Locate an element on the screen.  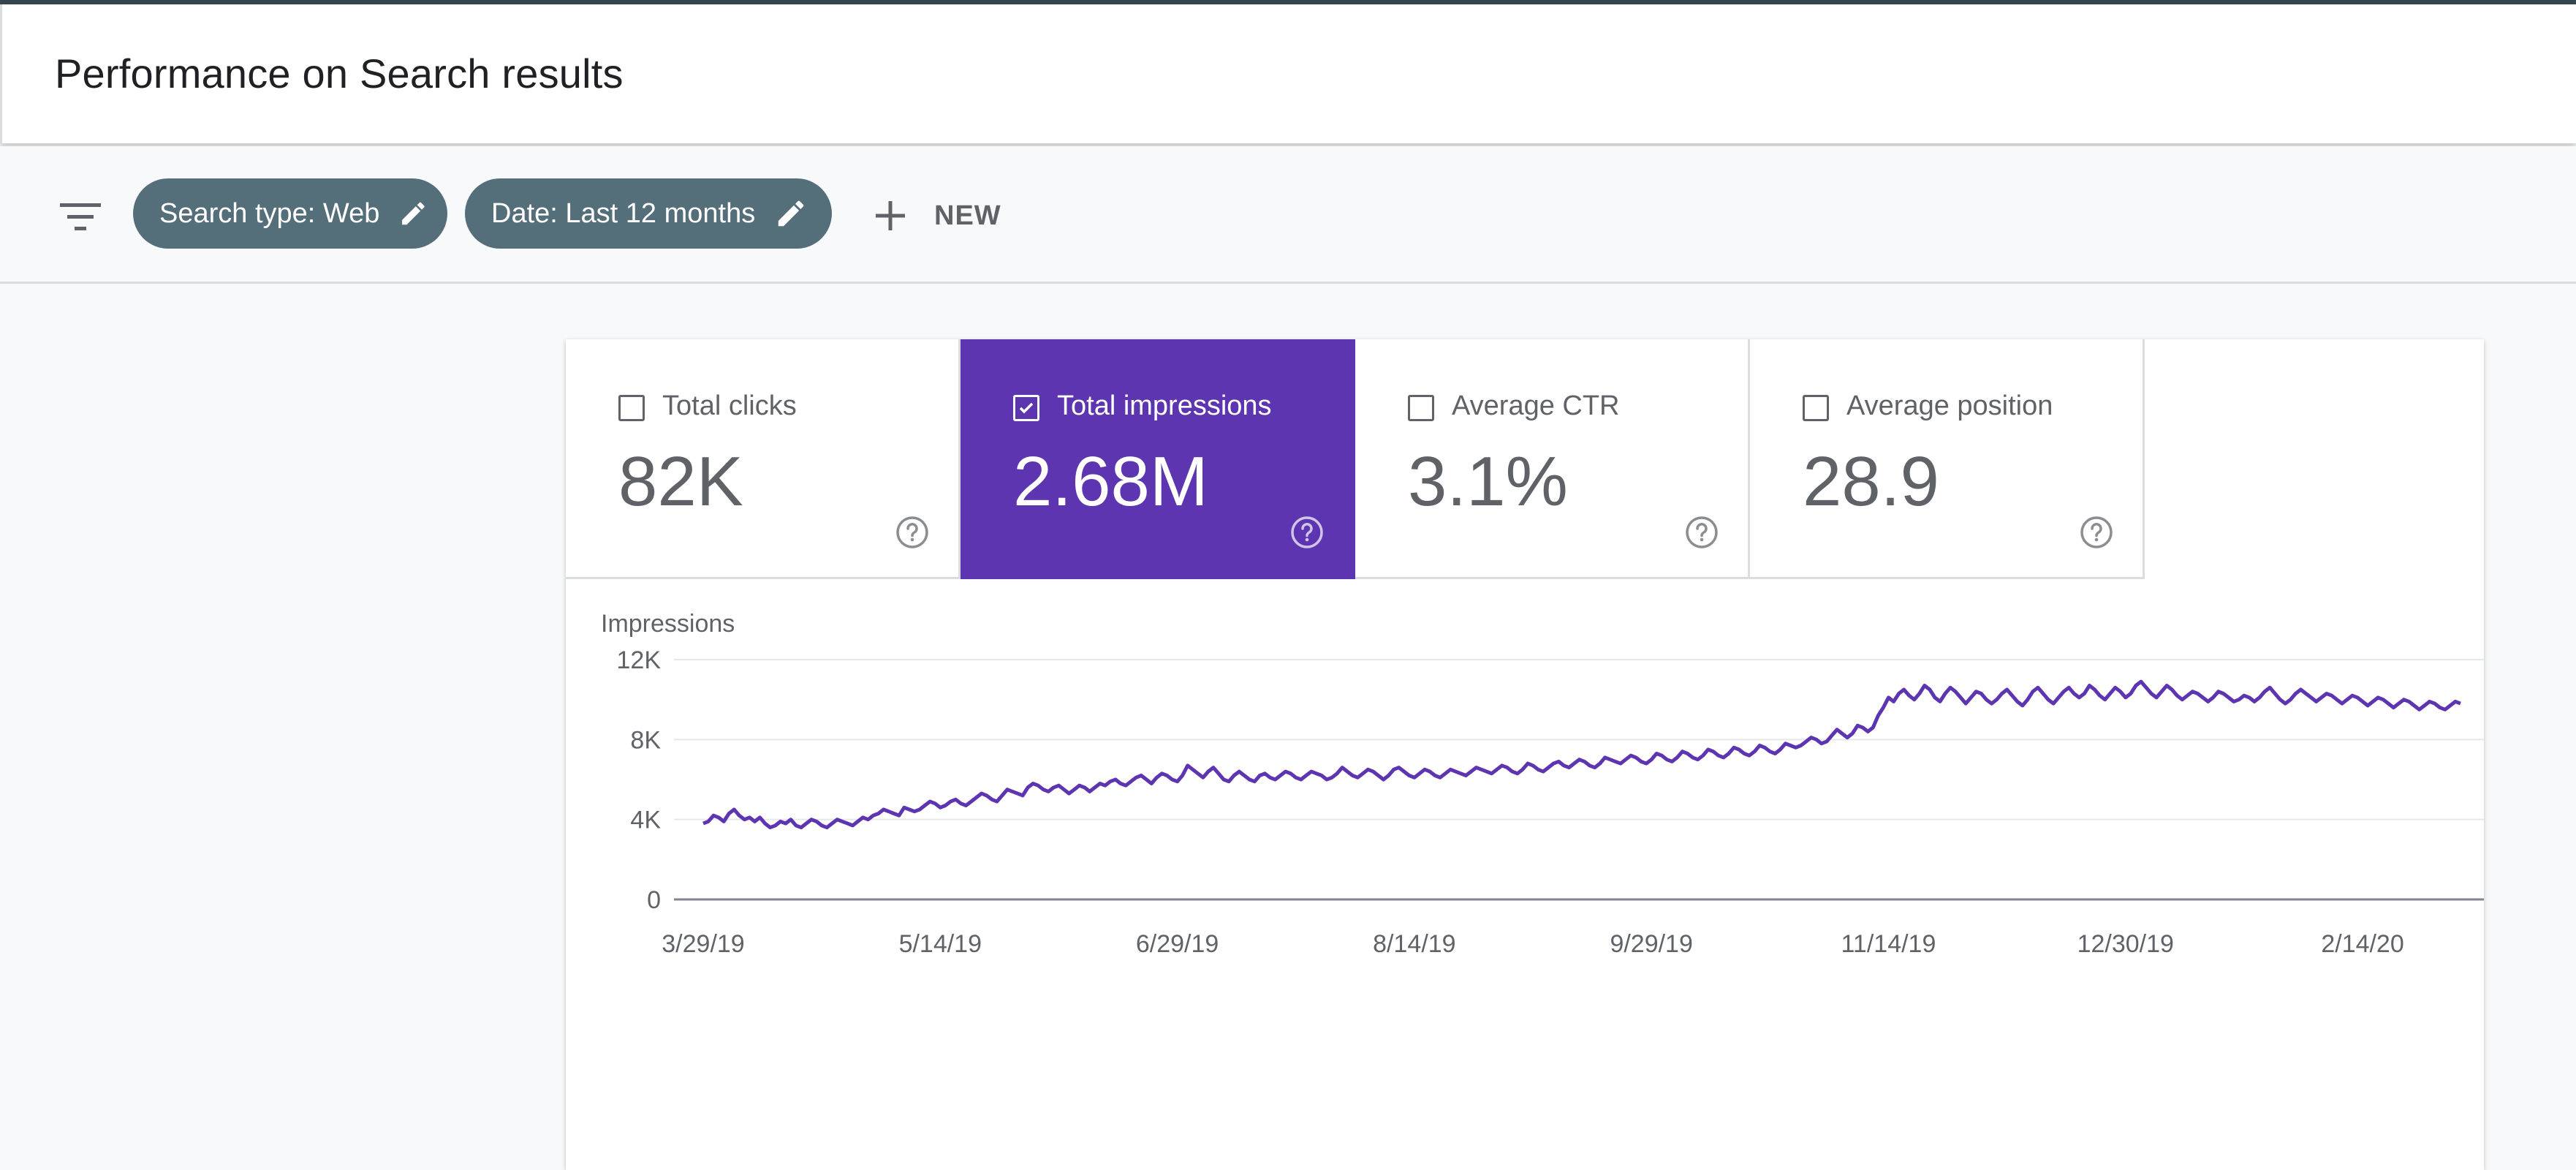
date-range-chip: Date: Last 12 months is located at coordinates (648, 213).